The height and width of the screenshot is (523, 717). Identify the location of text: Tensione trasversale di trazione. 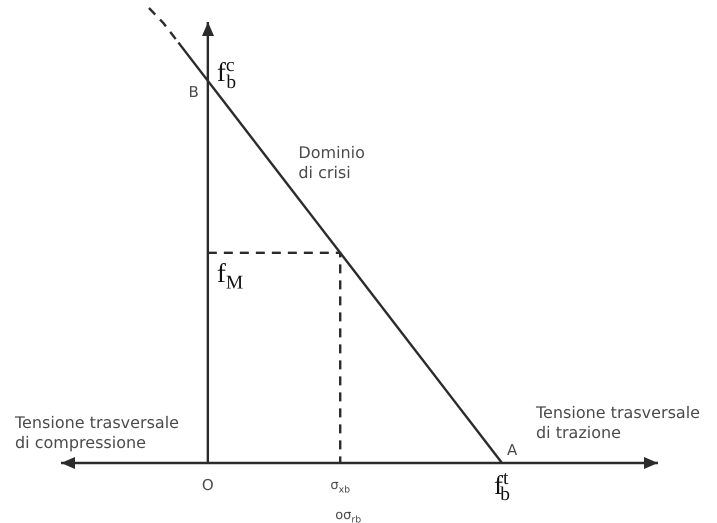
(618, 423).